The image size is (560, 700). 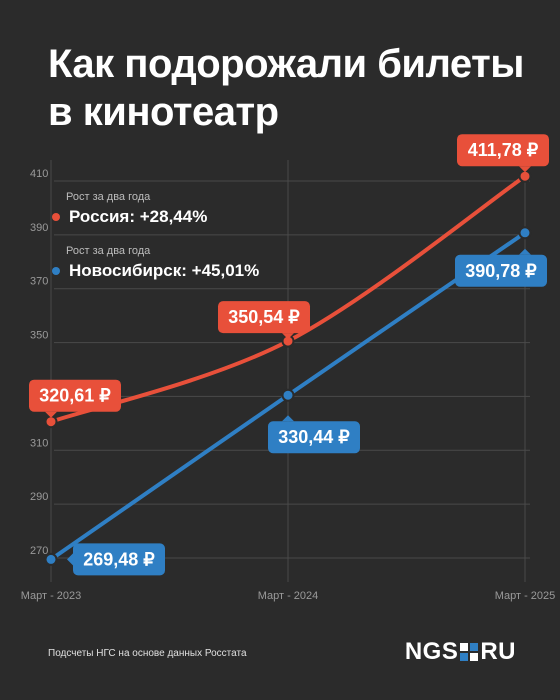 What do you see at coordinates (286, 88) in the screenshot?
I see `chart-title: Как подорожали билеты в кинотеатр` at bounding box center [286, 88].